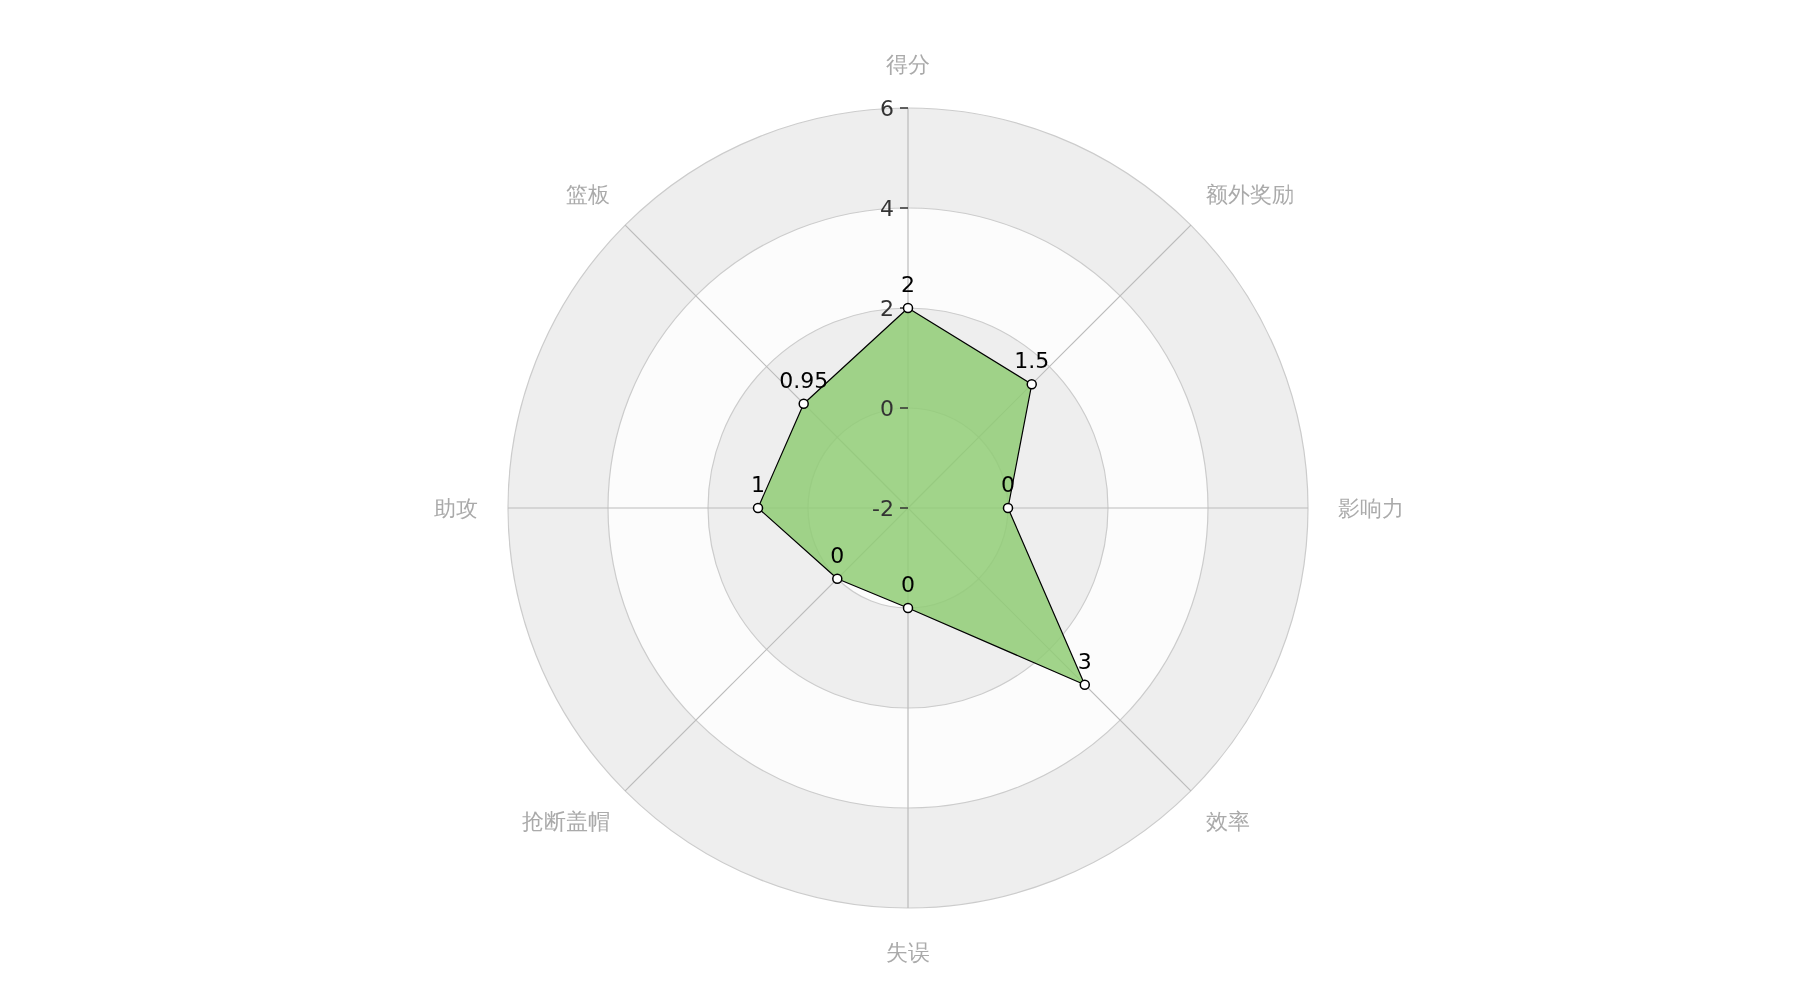  What do you see at coordinates (887, 408) in the screenshot?
I see `y-tick-label: 0` at bounding box center [887, 408].